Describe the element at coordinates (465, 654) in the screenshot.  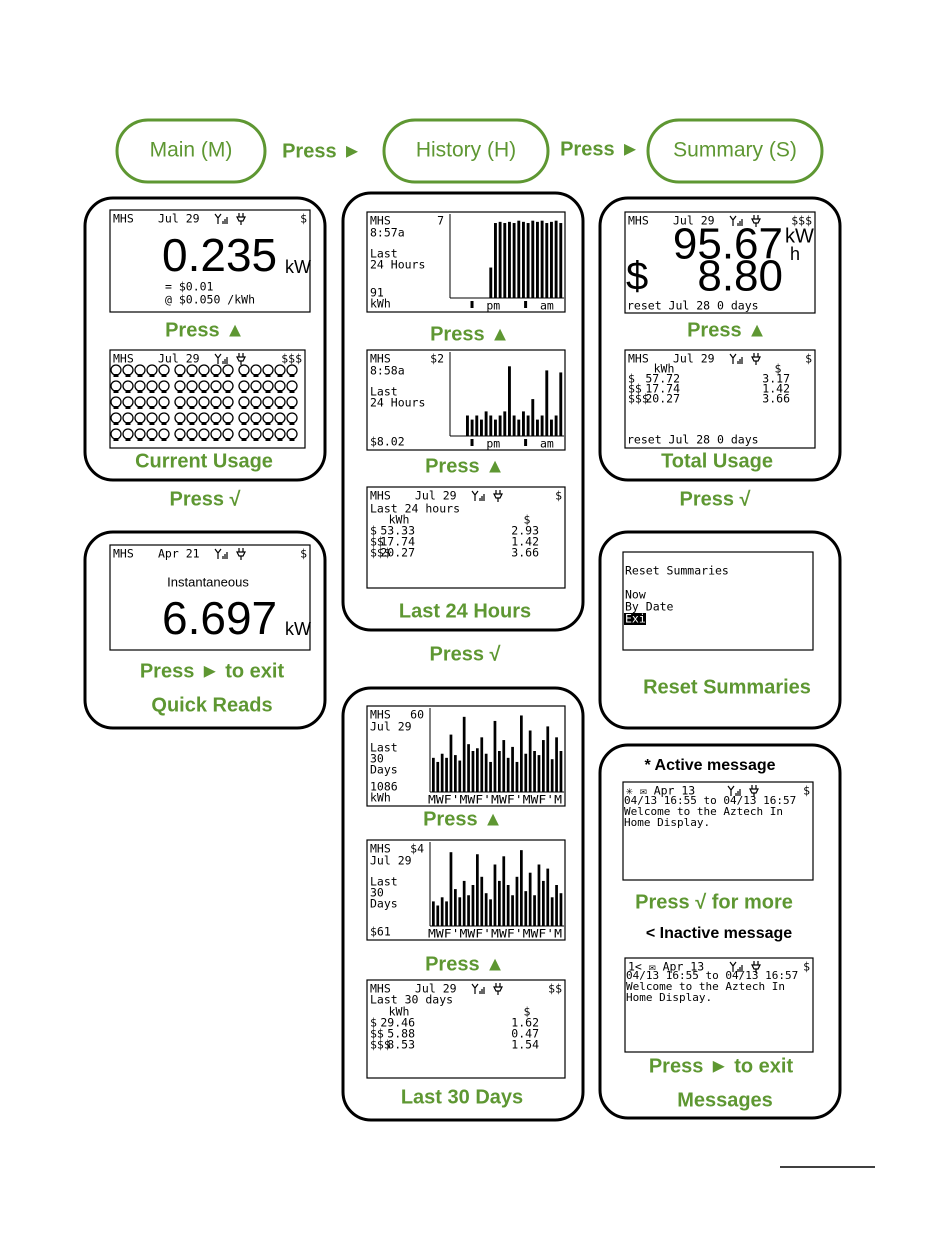
I see `press-instruction: Press √` at that location.